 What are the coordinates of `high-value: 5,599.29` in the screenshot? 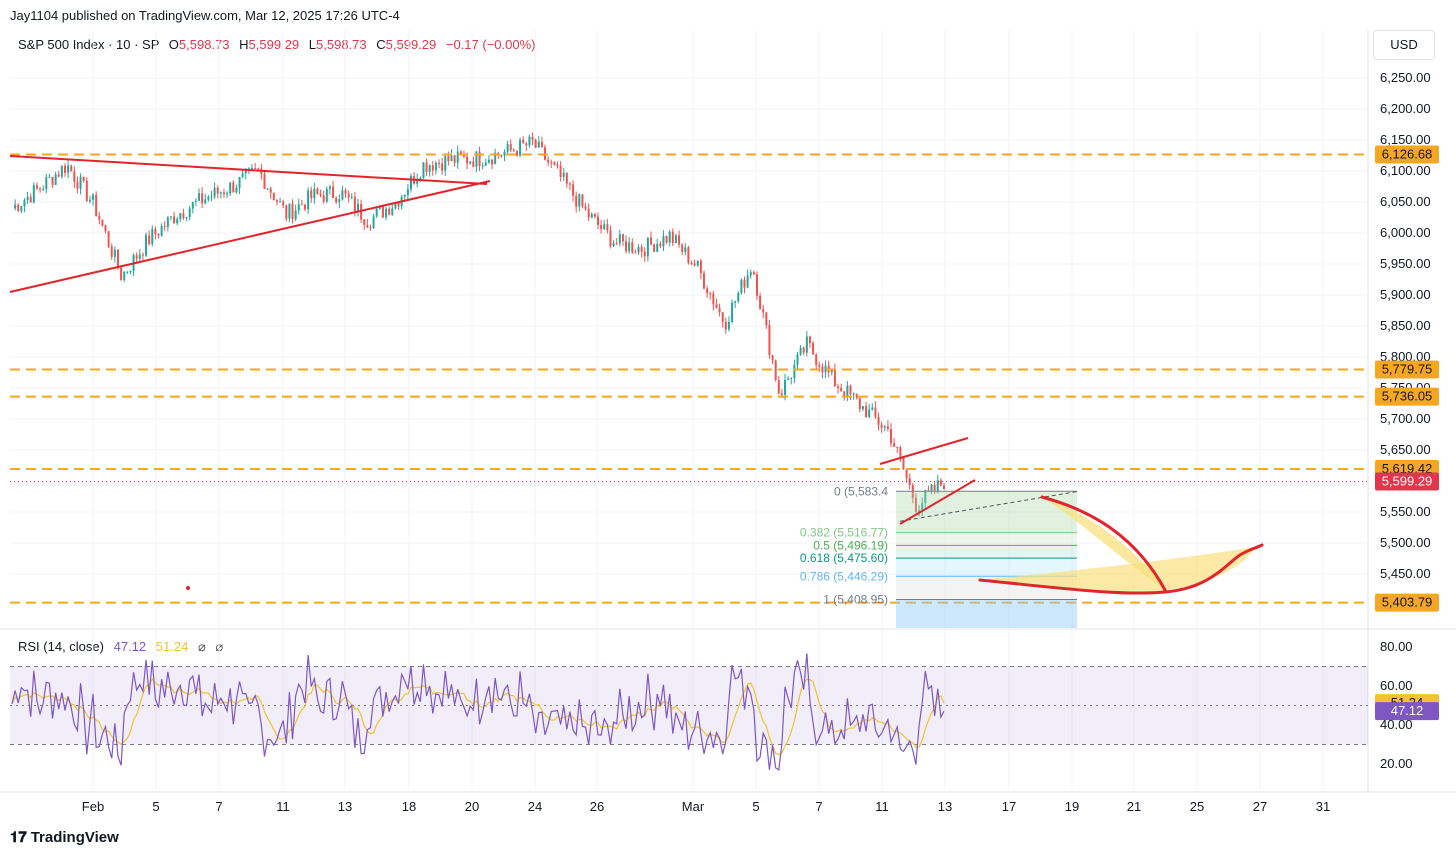 It's located at (274, 44).